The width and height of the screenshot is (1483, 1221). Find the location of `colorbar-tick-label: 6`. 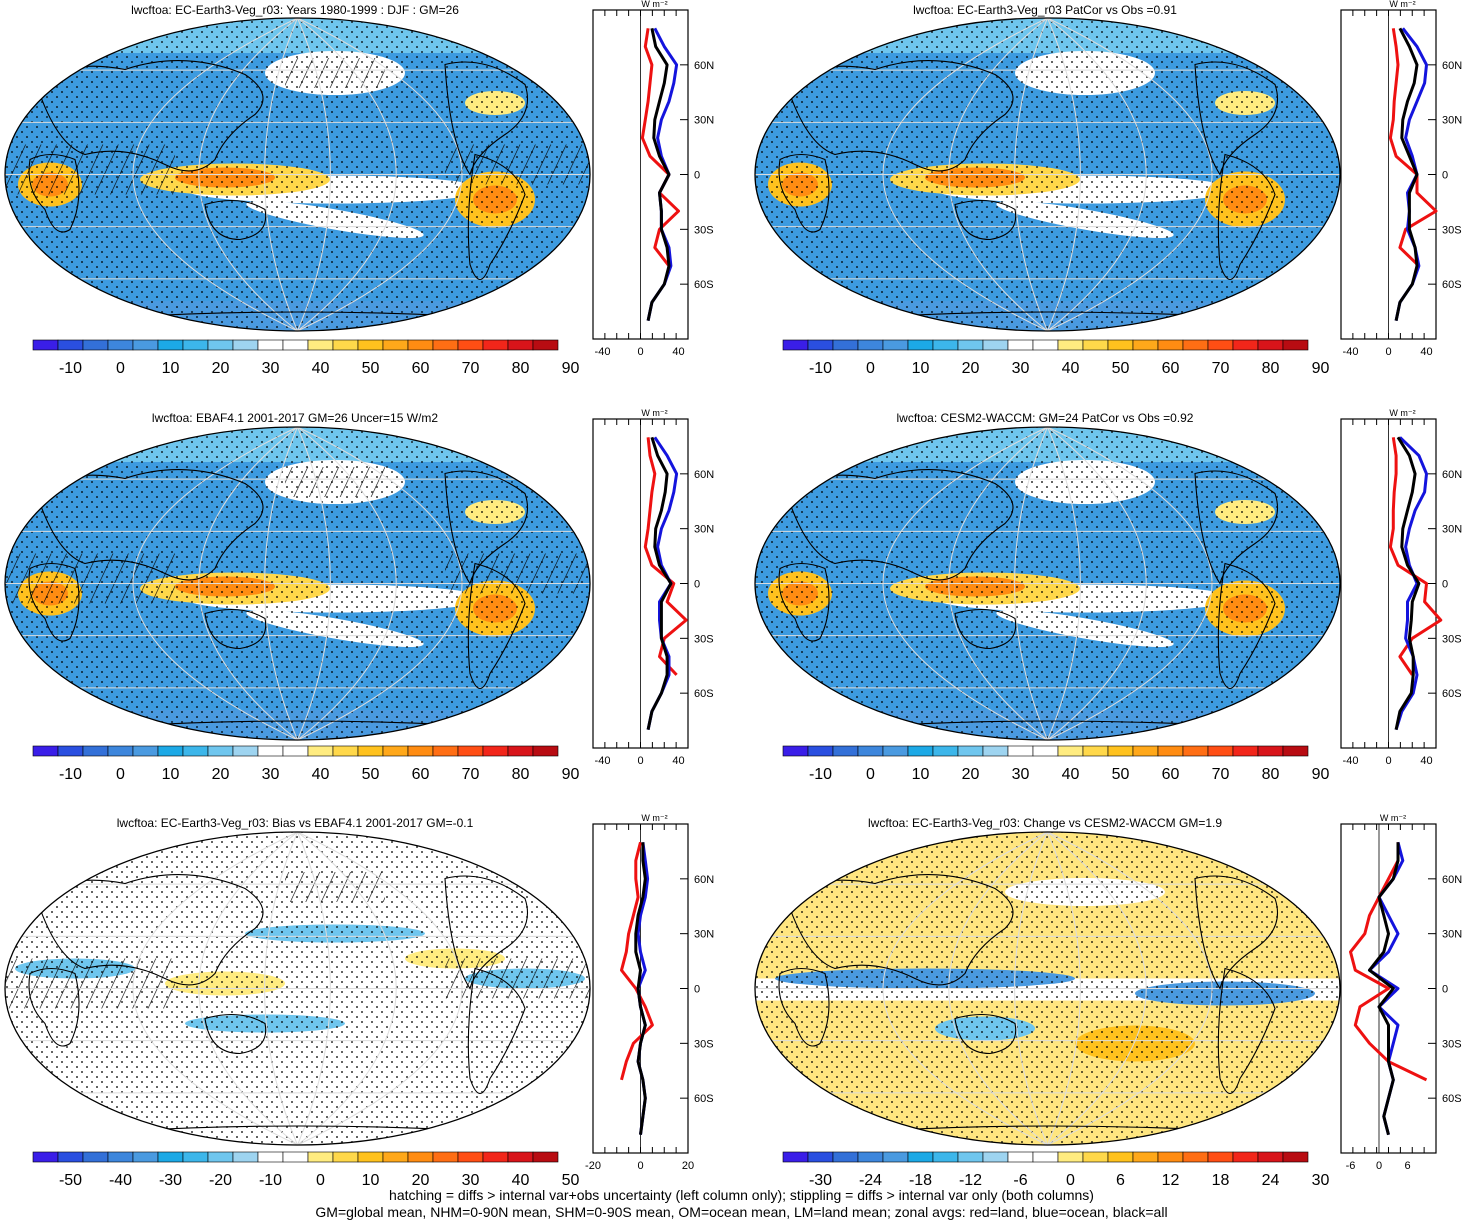

colorbar-tick-label: 6 is located at coordinates (1120, 1180).